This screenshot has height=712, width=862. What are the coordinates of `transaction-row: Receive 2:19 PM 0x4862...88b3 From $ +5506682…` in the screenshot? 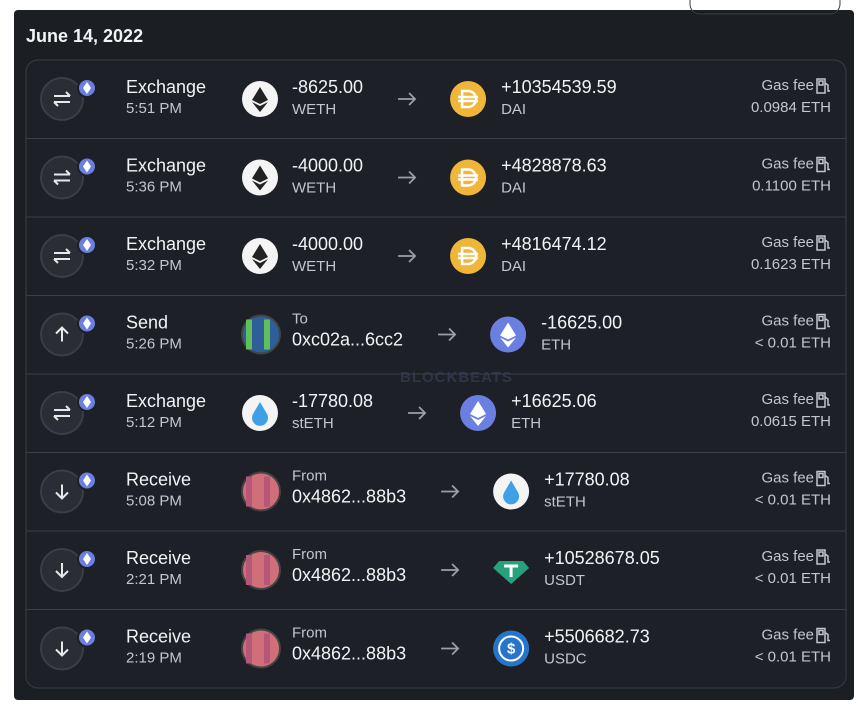 It's located at (436, 640).